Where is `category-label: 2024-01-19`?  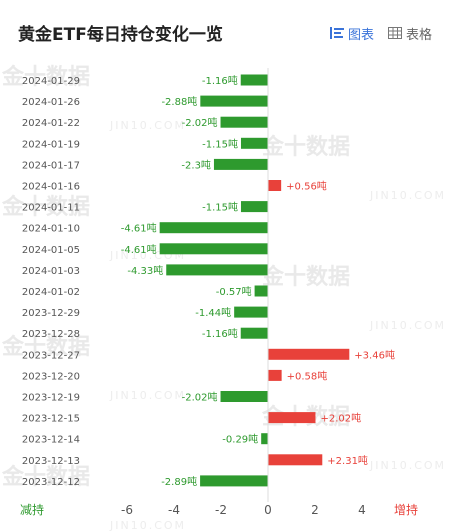
category-label: 2024-01-19 is located at coordinates (51, 144).